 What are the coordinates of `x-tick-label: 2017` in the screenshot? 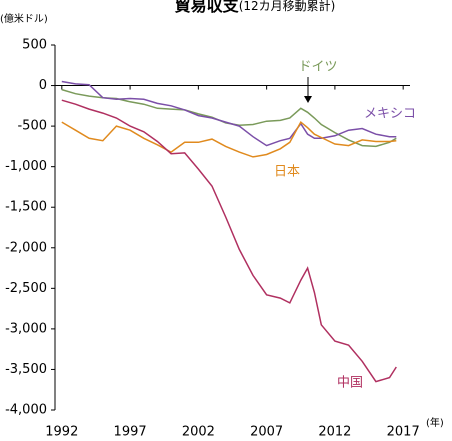 It's located at (403, 432).